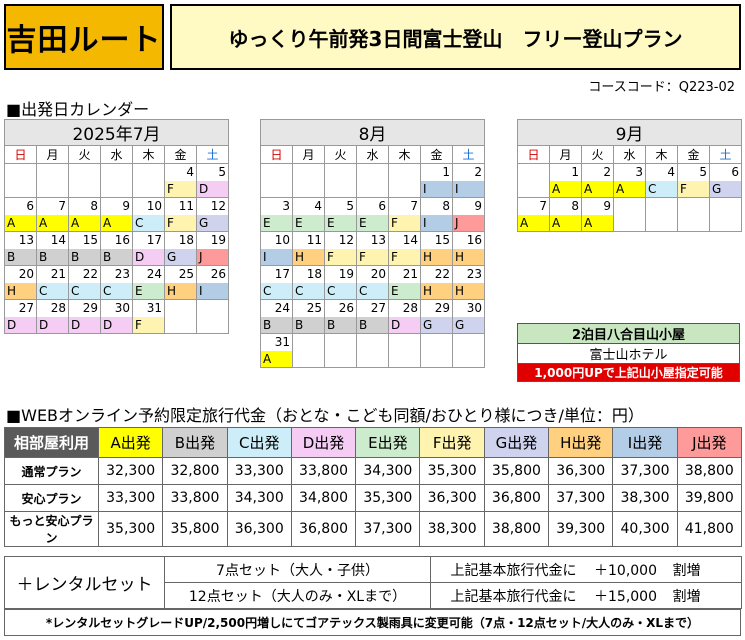 The height and width of the screenshot is (640, 745). I want to click on day-number: 19, so click(346, 274).